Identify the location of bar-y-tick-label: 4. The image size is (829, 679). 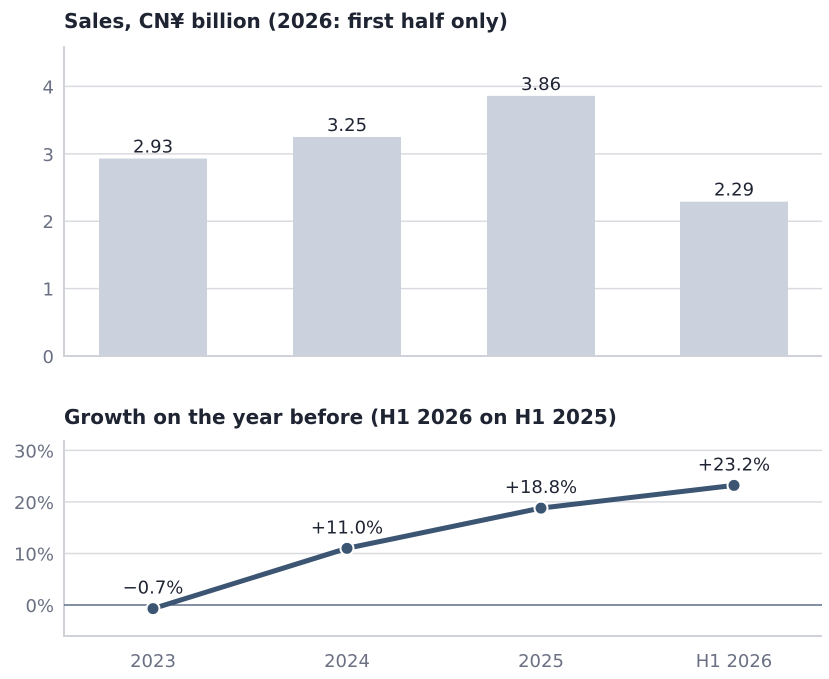
(48, 87).